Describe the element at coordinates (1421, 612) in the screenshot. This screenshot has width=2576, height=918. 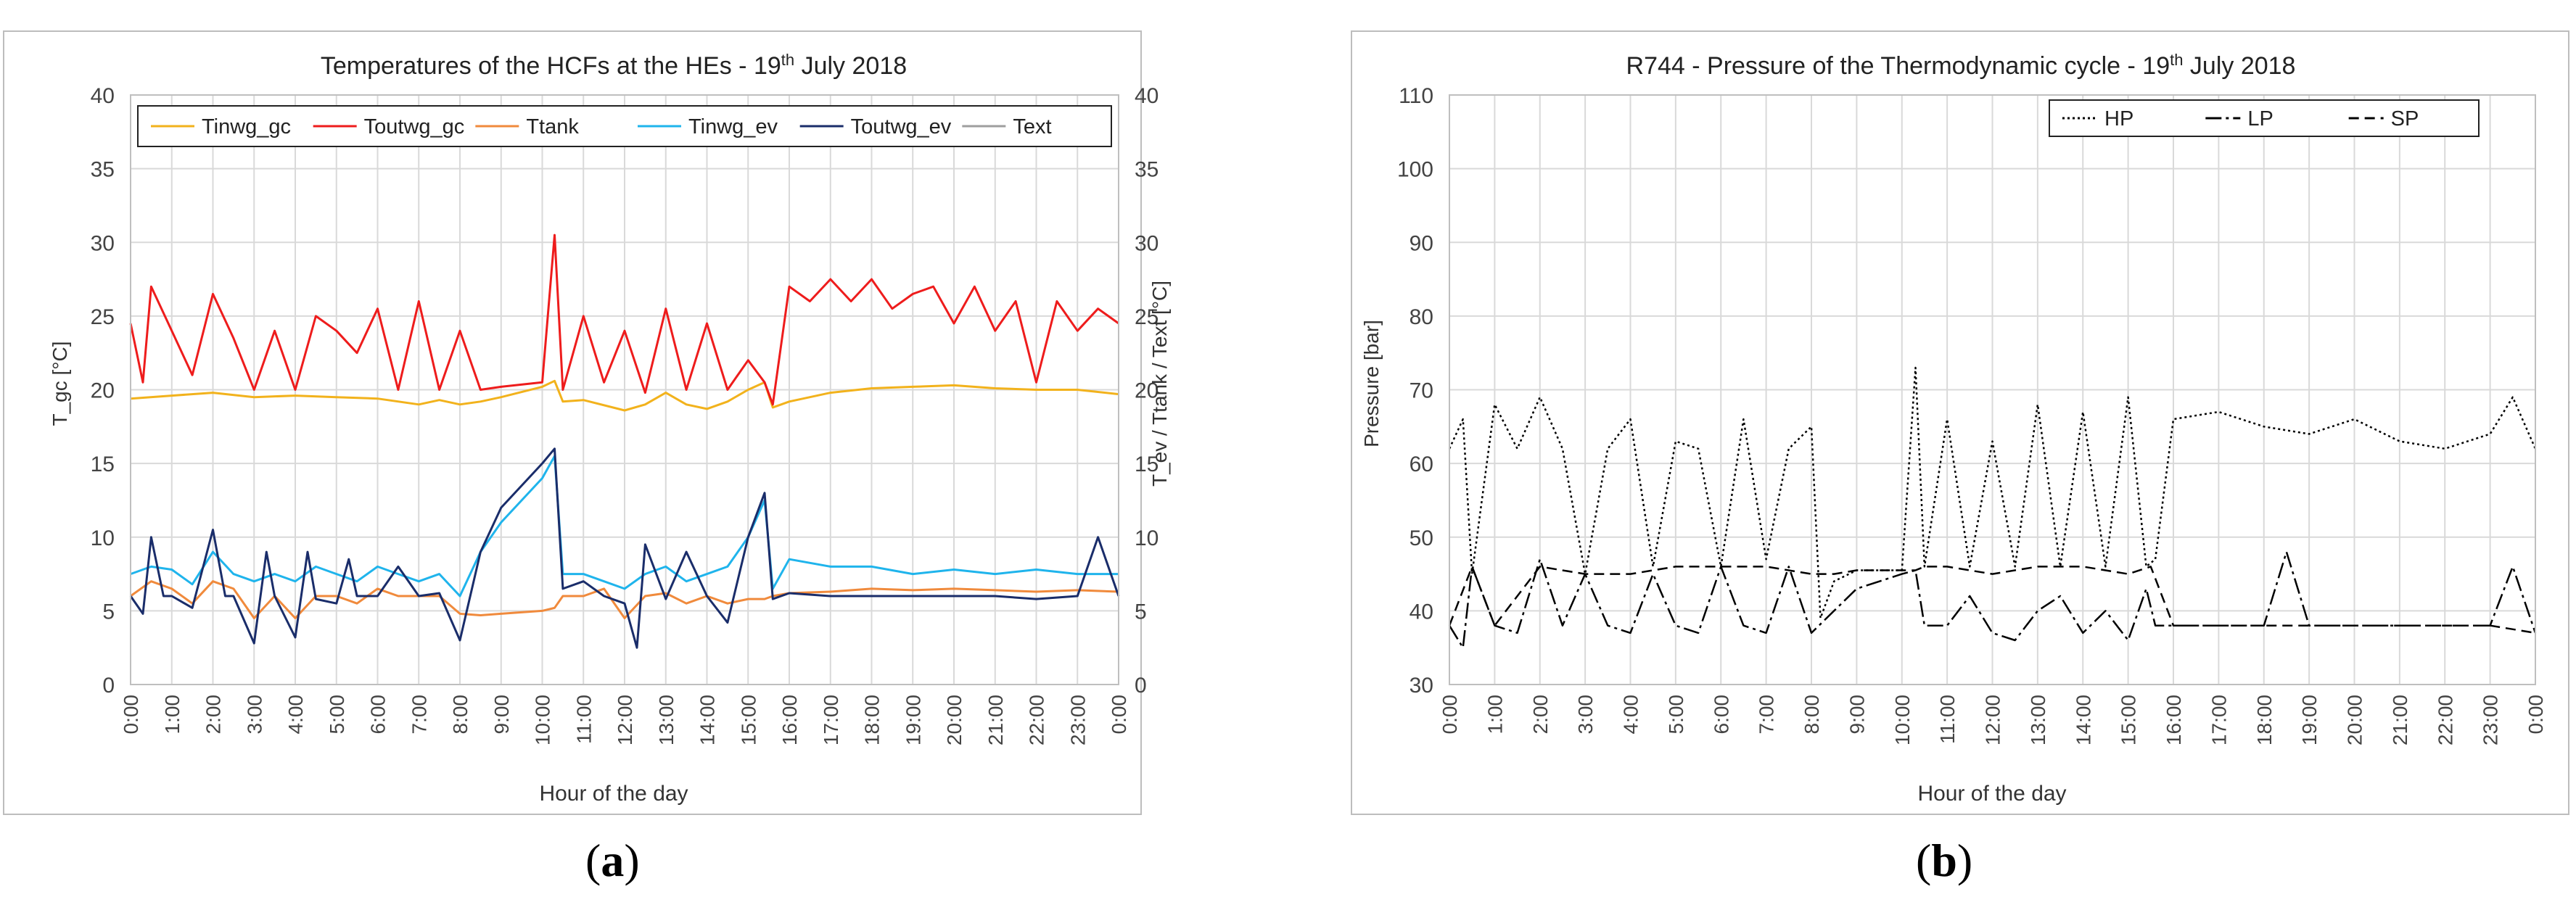
I see `b-ytick-label: 40` at that location.